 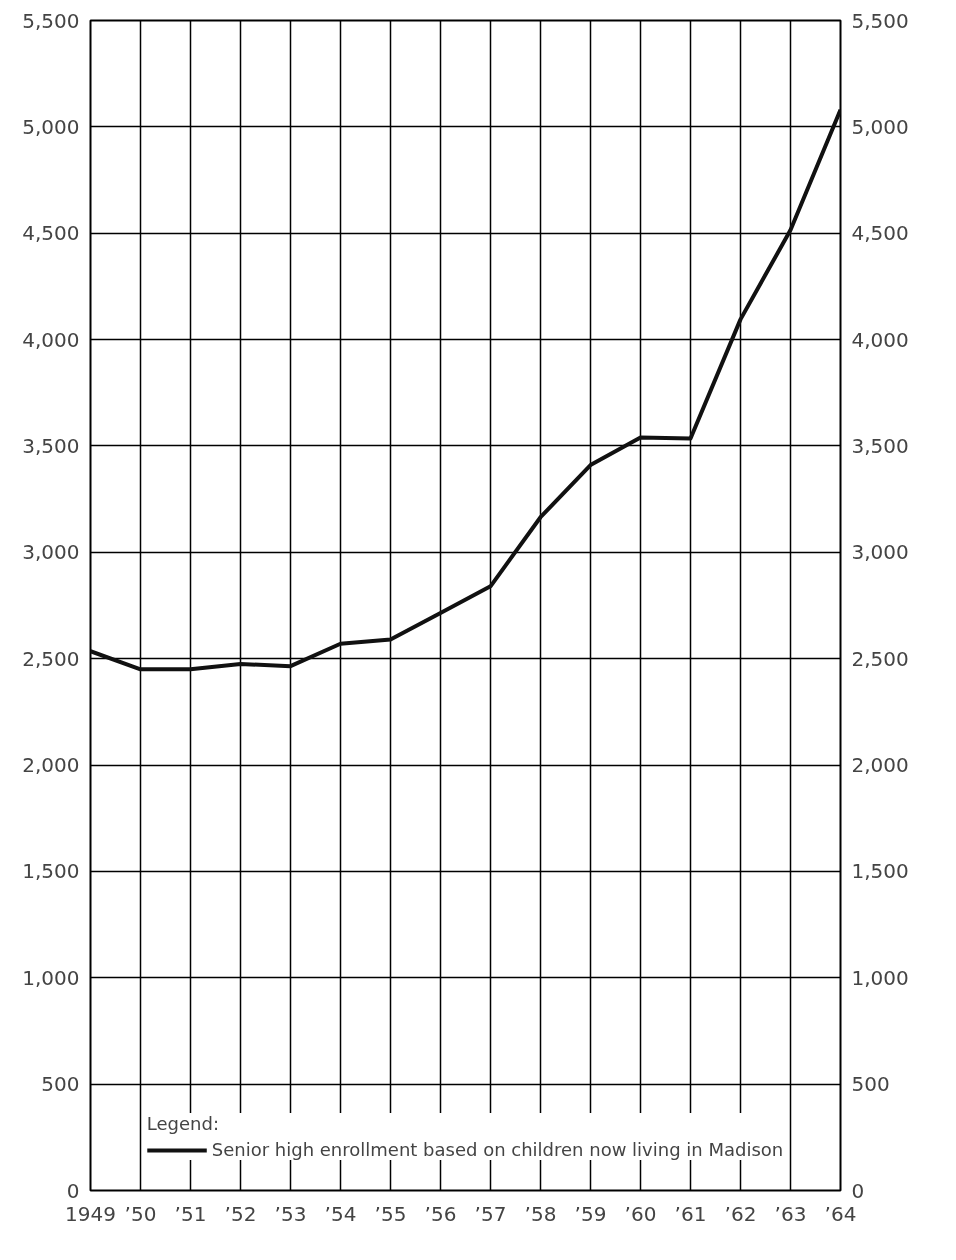 What do you see at coordinates (190, 1213) in the screenshot?
I see `x-tick-label: ’51` at bounding box center [190, 1213].